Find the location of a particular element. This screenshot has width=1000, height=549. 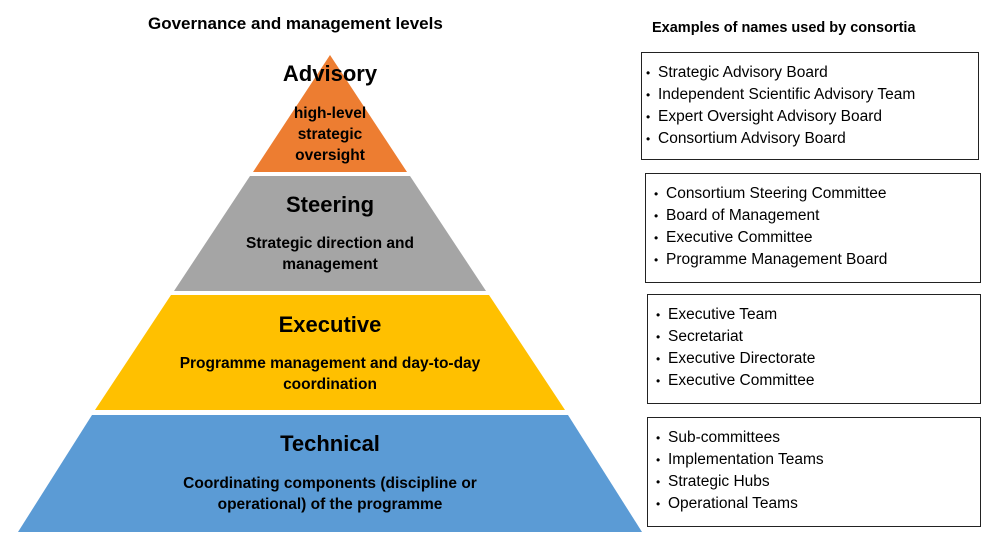

examples-heading: Examples of names used by consortia is located at coordinates (784, 28).